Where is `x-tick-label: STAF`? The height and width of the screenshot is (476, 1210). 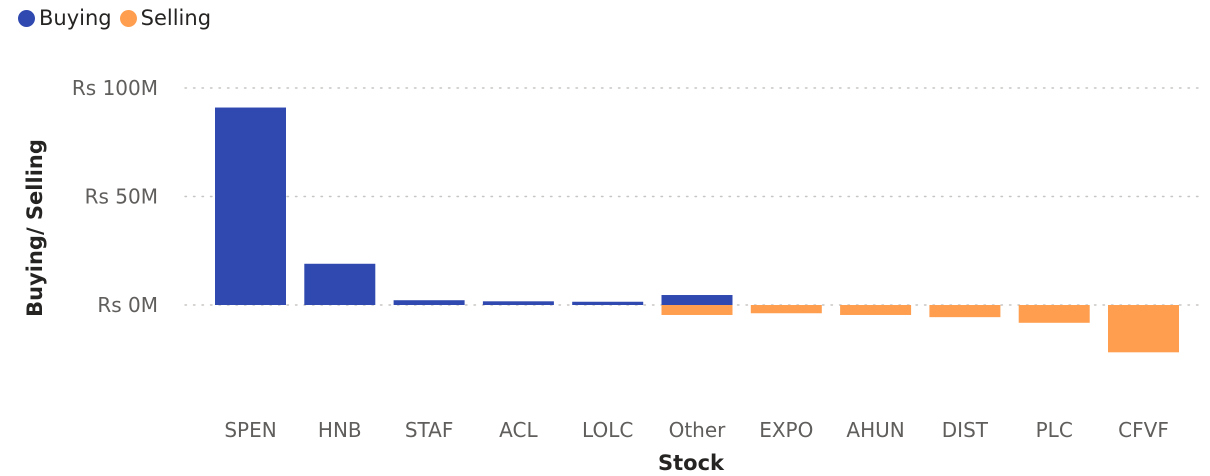 x-tick-label: STAF is located at coordinates (429, 430).